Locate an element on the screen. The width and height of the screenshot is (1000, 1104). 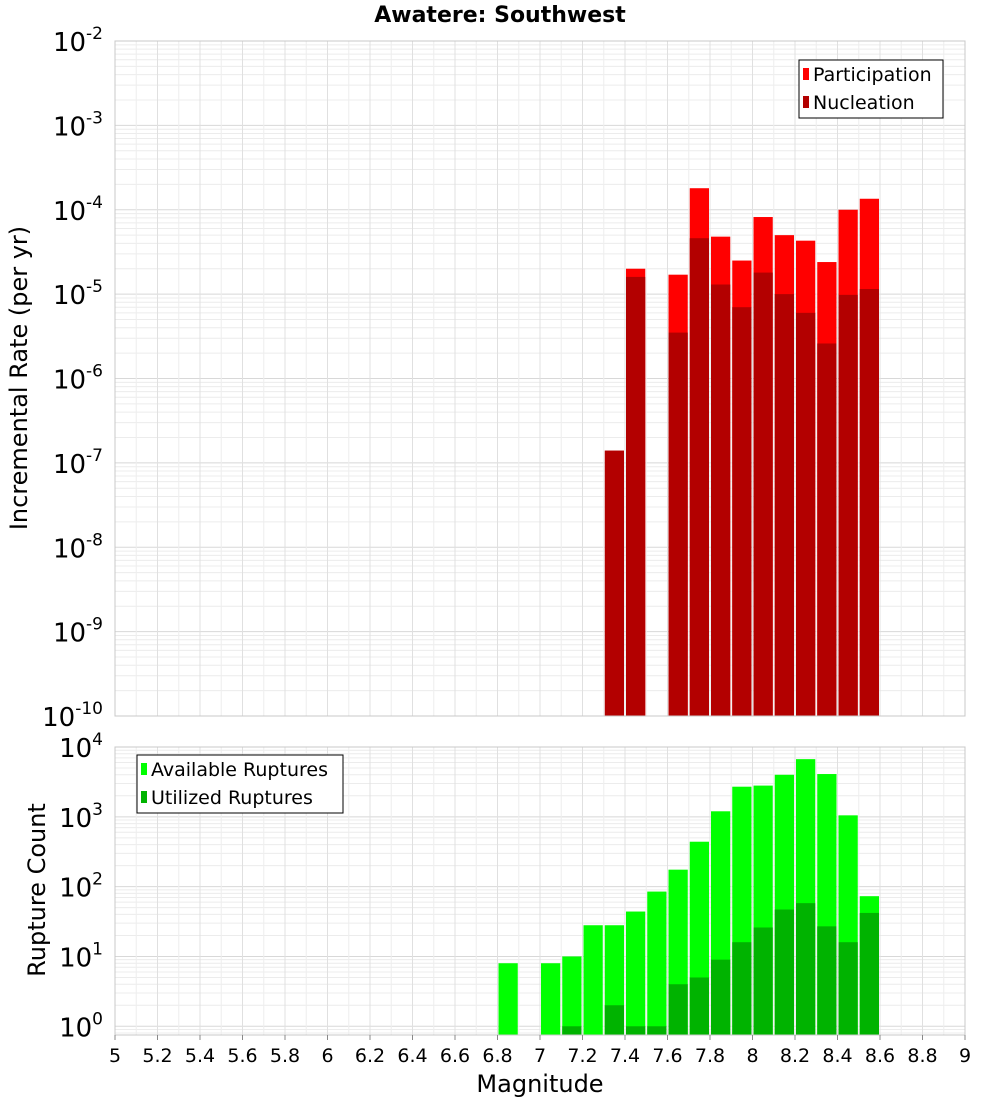
top-y-tick-label: 10⁻⁹ is located at coordinates (78, 632).